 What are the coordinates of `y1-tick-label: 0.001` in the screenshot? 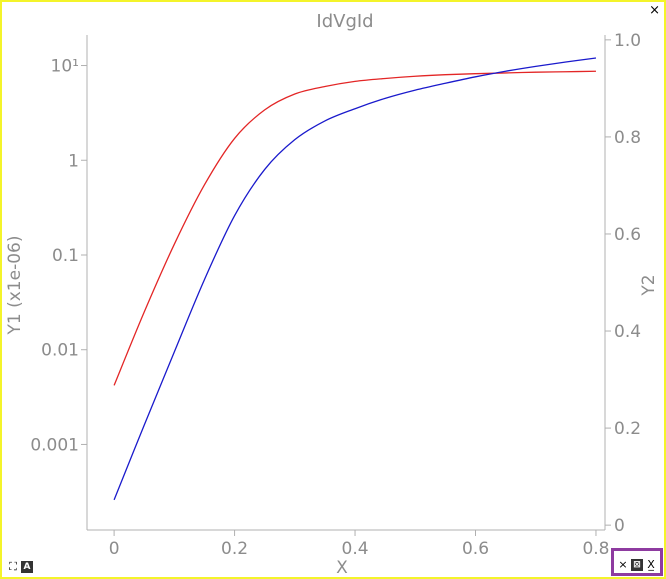 It's located at (54, 445).